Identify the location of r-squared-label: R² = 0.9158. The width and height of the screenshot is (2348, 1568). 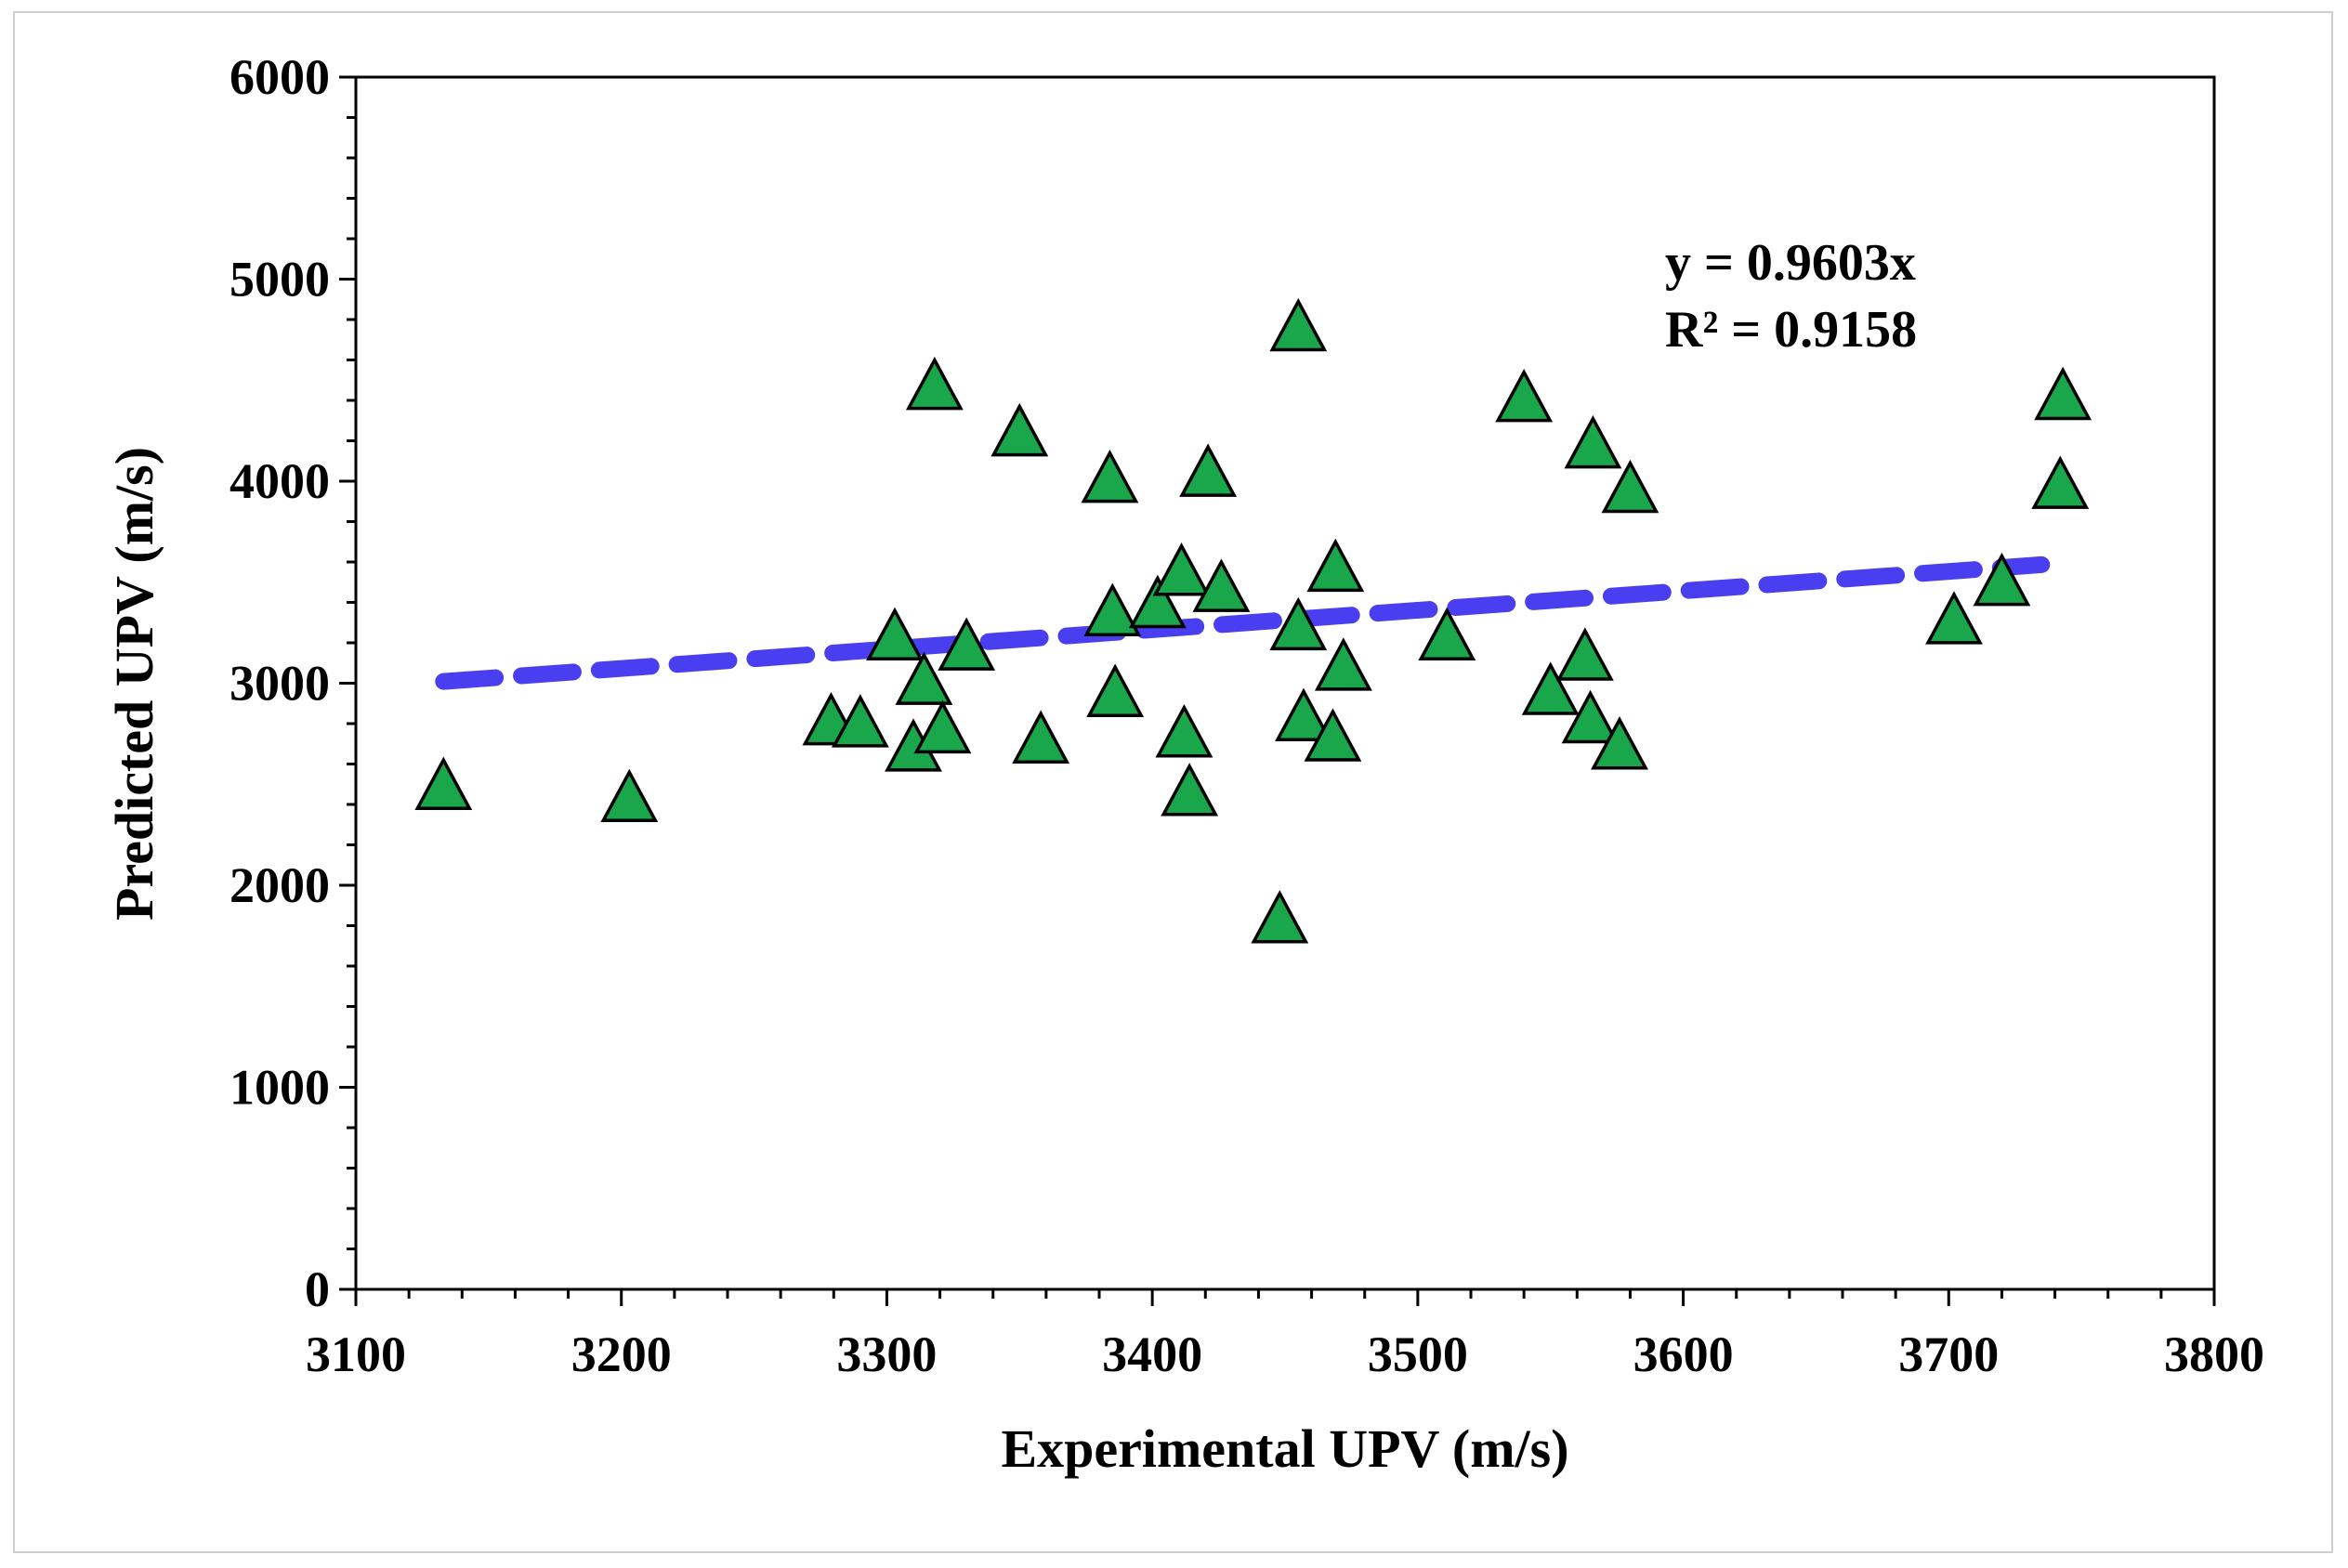
(1791, 330).